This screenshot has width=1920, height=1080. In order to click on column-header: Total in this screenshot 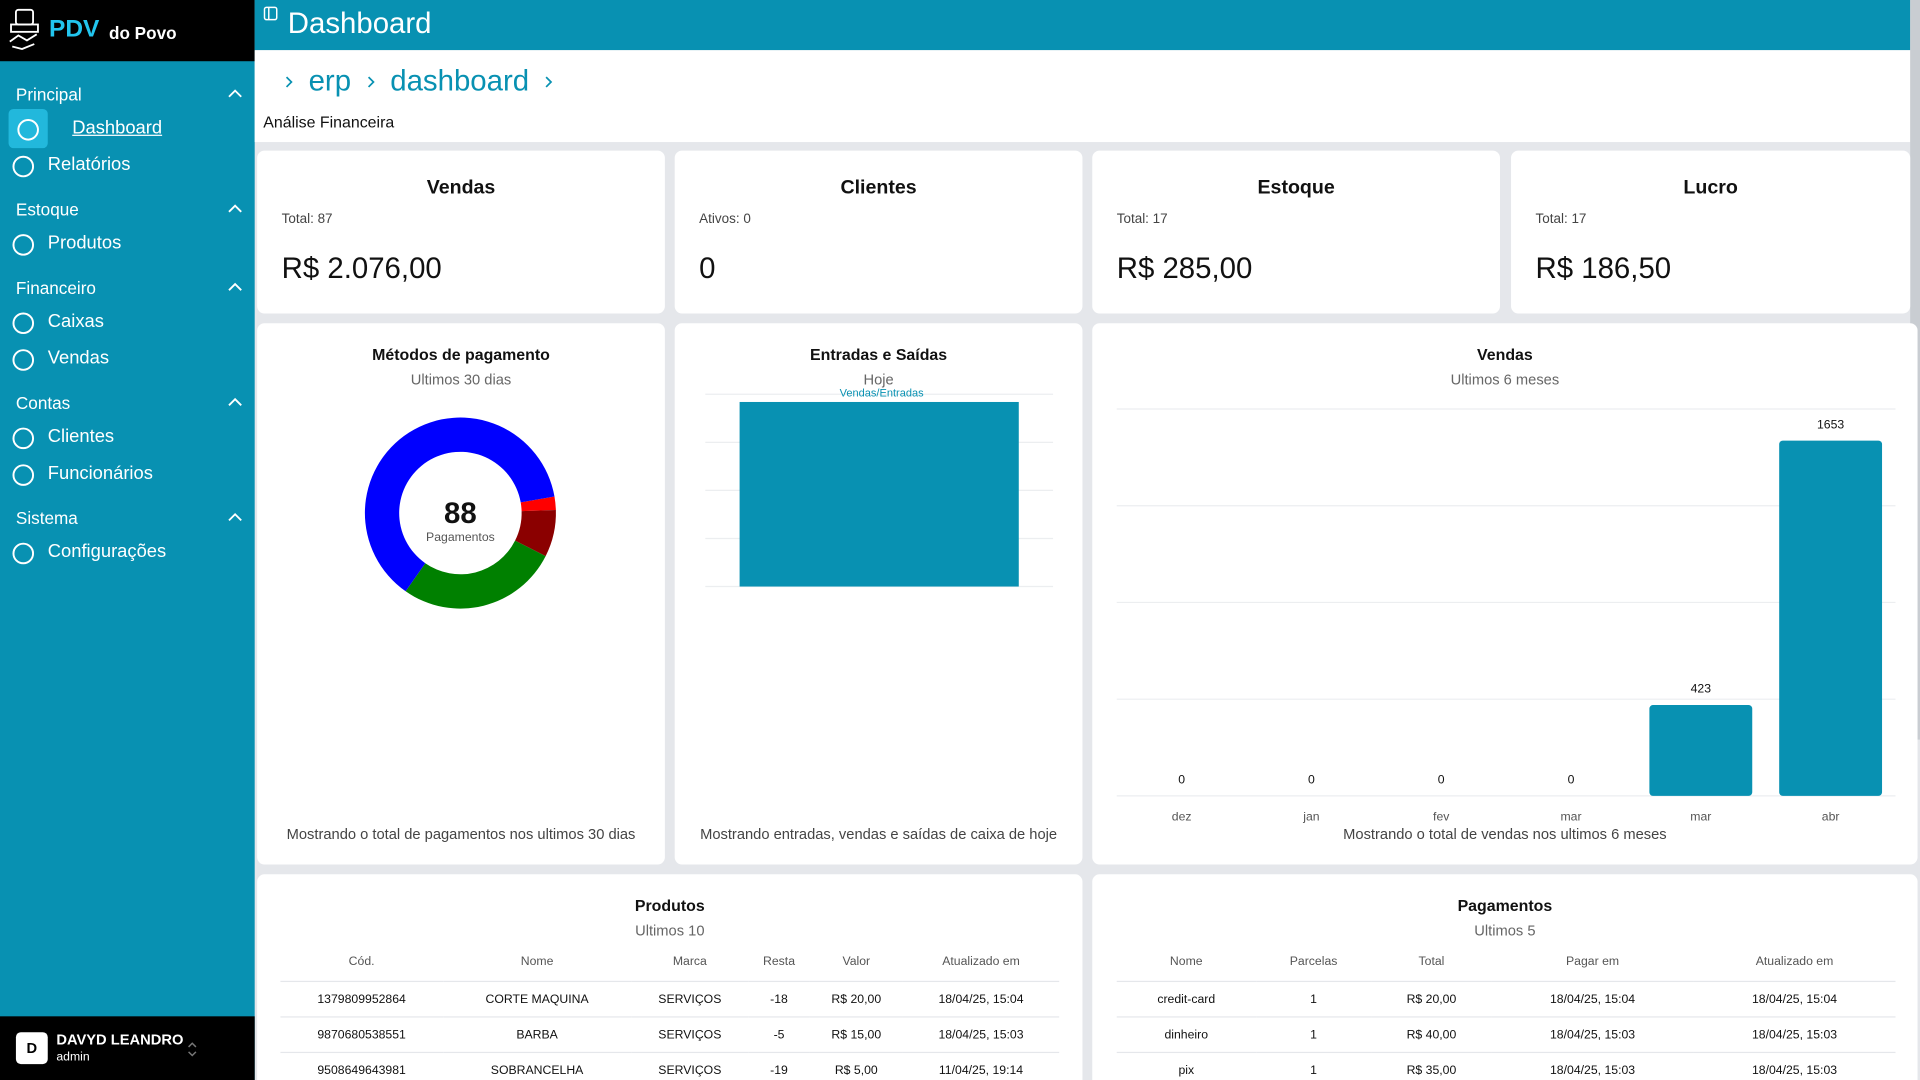, I will do `click(1431, 961)`.